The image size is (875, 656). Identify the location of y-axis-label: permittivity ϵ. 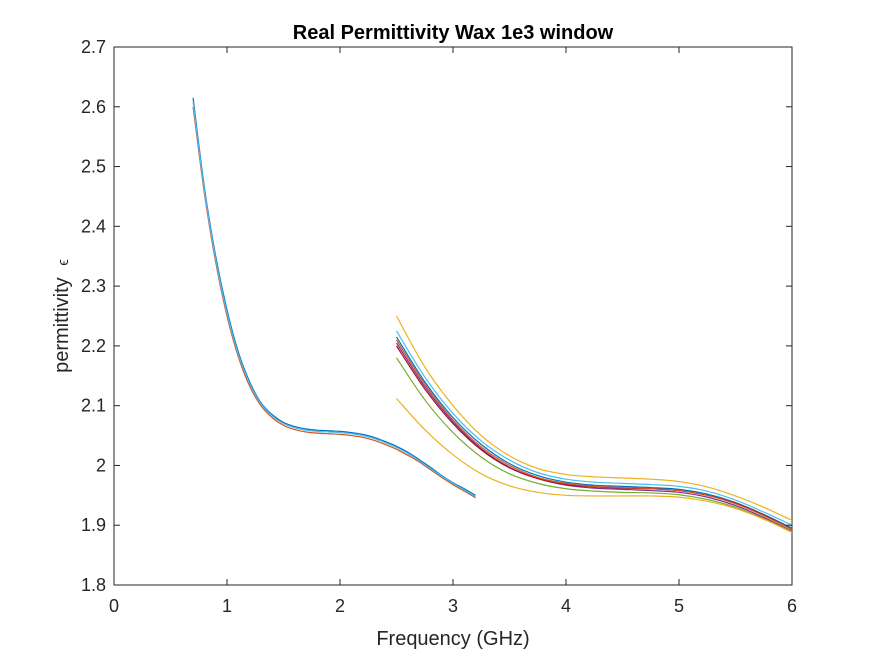
(62, 316).